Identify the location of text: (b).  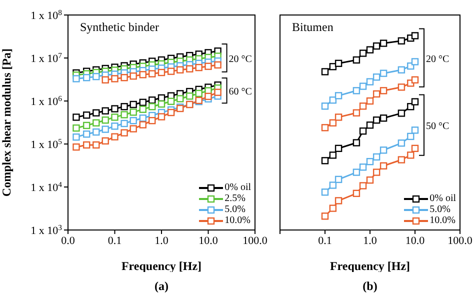
(370, 286).